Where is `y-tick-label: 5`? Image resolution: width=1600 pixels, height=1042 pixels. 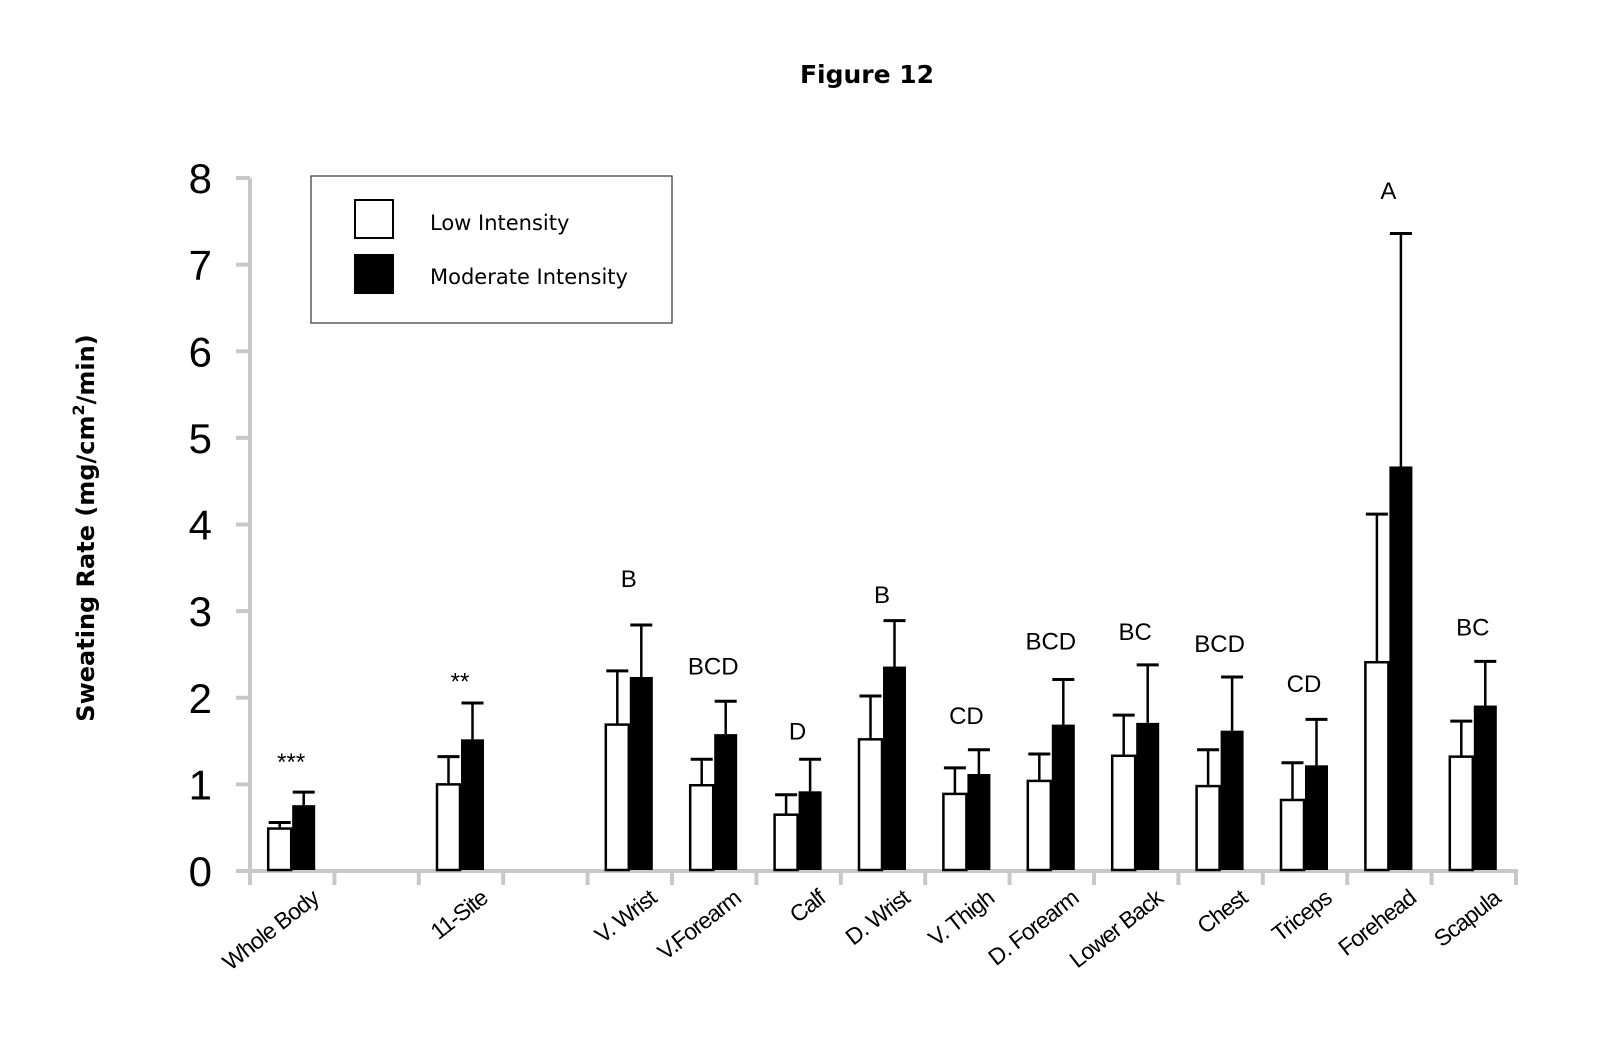 y-tick-label: 5 is located at coordinates (200, 438).